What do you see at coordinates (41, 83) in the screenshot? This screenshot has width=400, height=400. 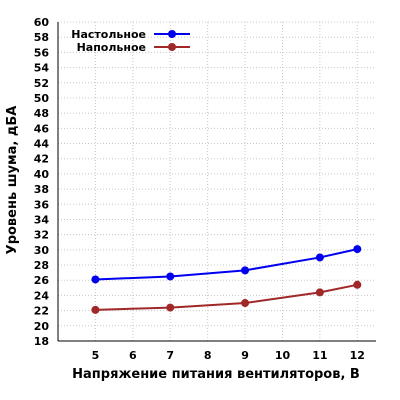 I see `y-tick-label: 52` at bounding box center [41, 83].